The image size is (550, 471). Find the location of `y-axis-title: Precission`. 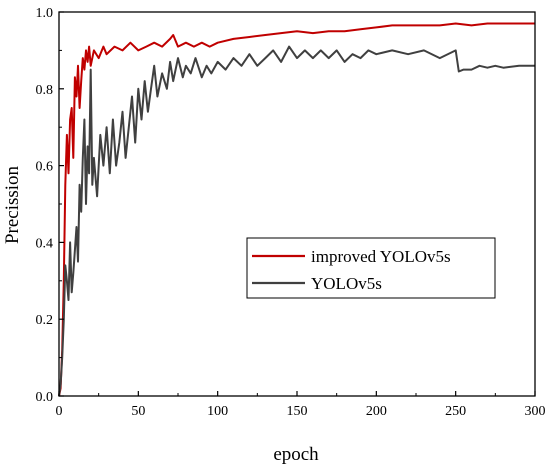

y-axis-title: Precission is located at coordinates (12, 204).